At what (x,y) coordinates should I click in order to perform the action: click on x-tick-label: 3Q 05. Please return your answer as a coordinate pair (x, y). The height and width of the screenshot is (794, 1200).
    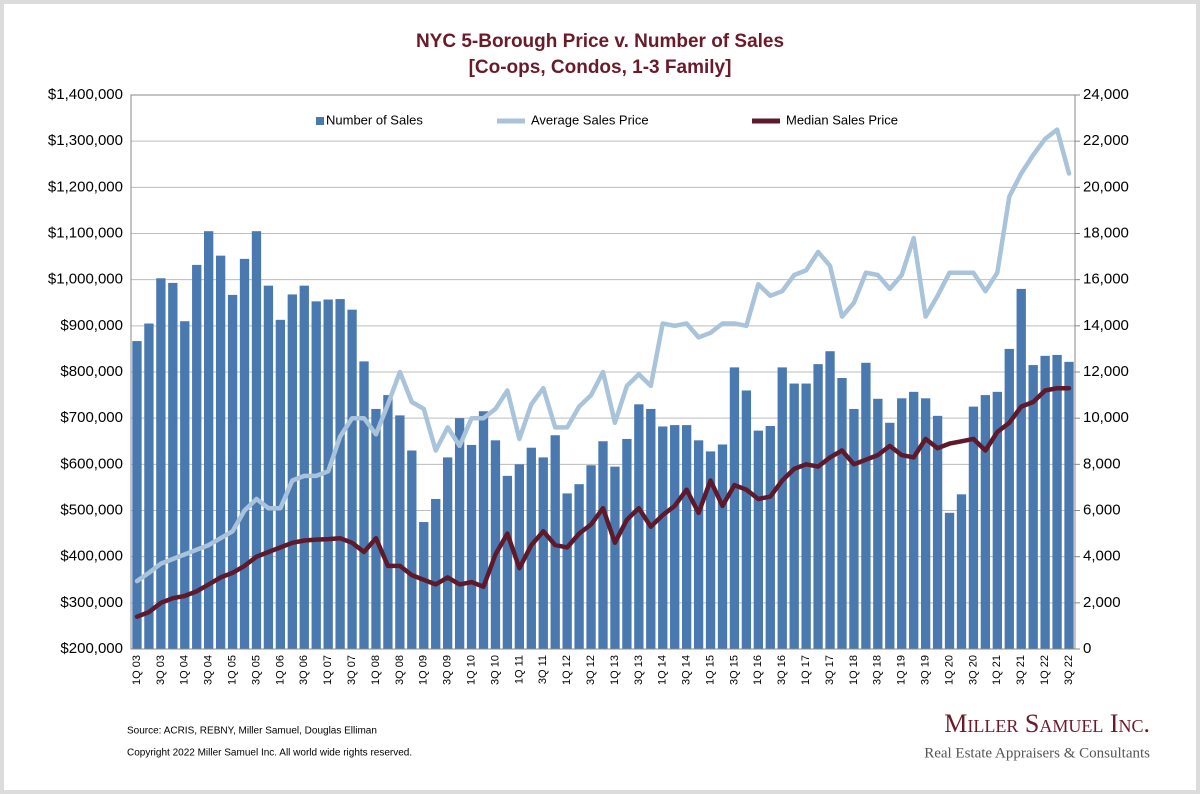
    Looking at the image, I should click on (256, 670).